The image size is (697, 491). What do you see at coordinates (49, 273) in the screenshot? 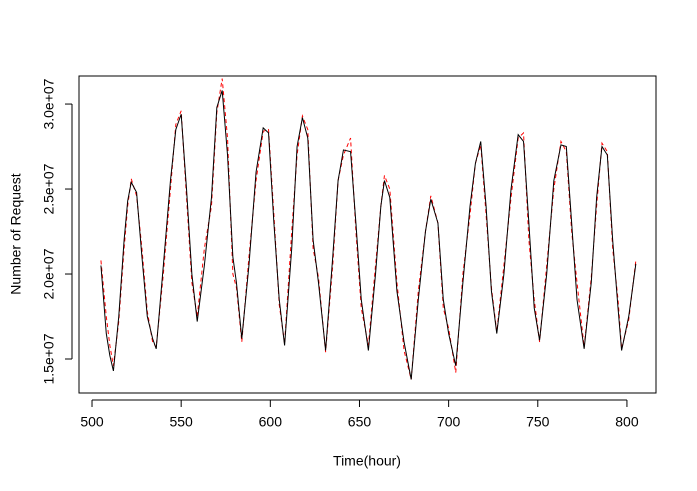
I see `y-tick-label: 2.0e+07` at bounding box center [49, 273].